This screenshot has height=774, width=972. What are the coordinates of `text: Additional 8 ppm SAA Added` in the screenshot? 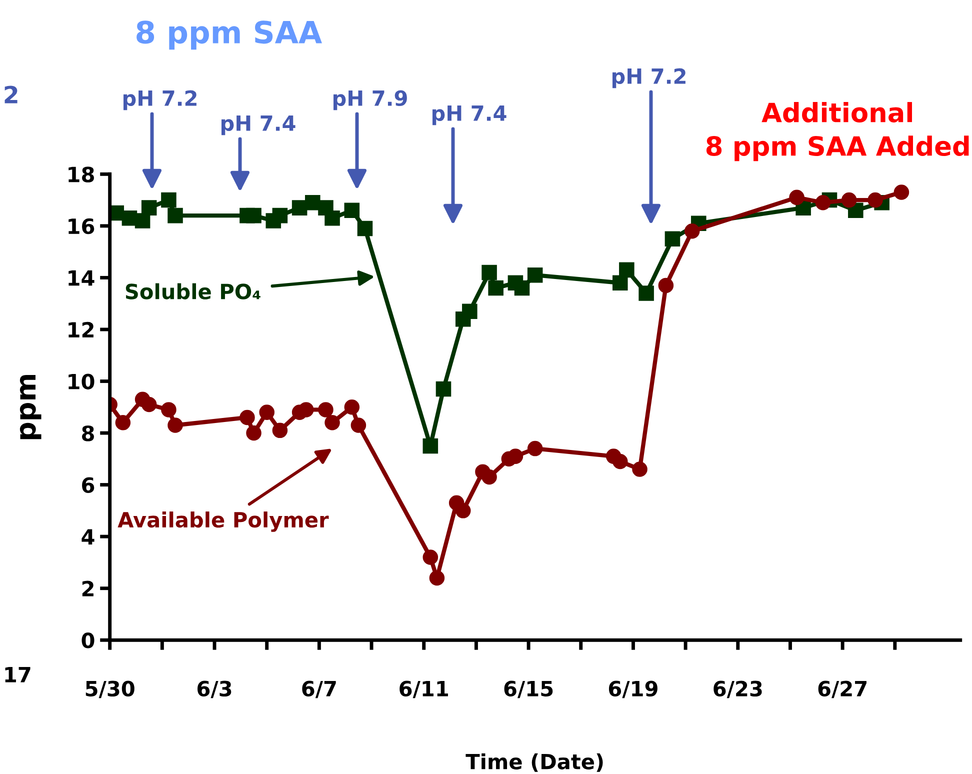 It's located at (837, 132).